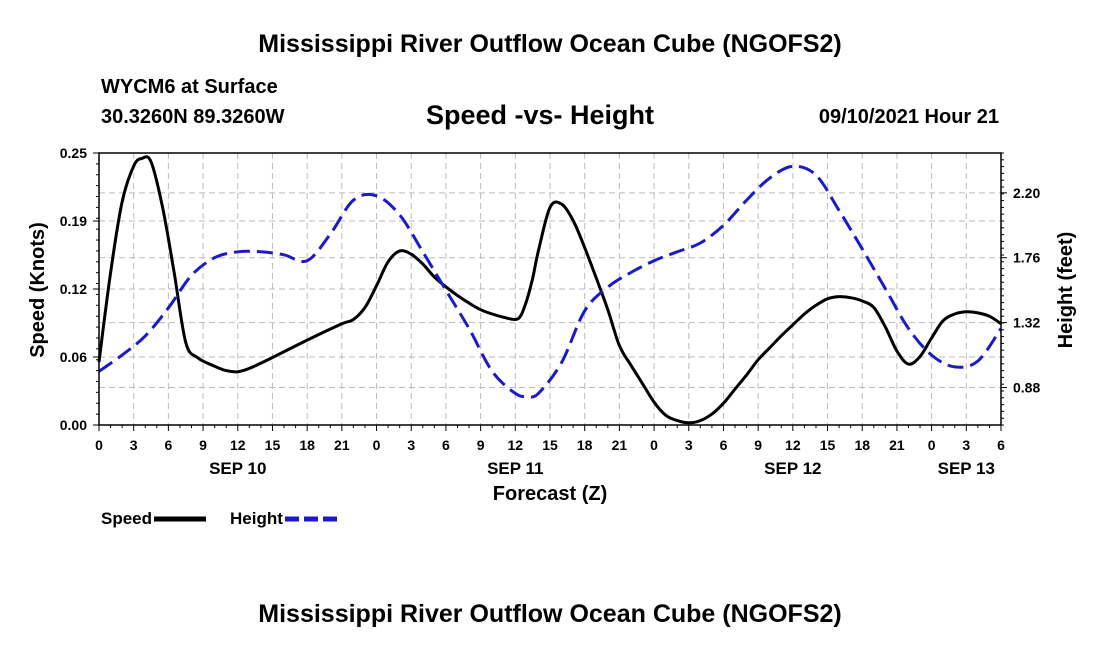  Describe the element at coordinates (73, 357) in the screenshot. I see `y-tick-label: 0.06` at that location.